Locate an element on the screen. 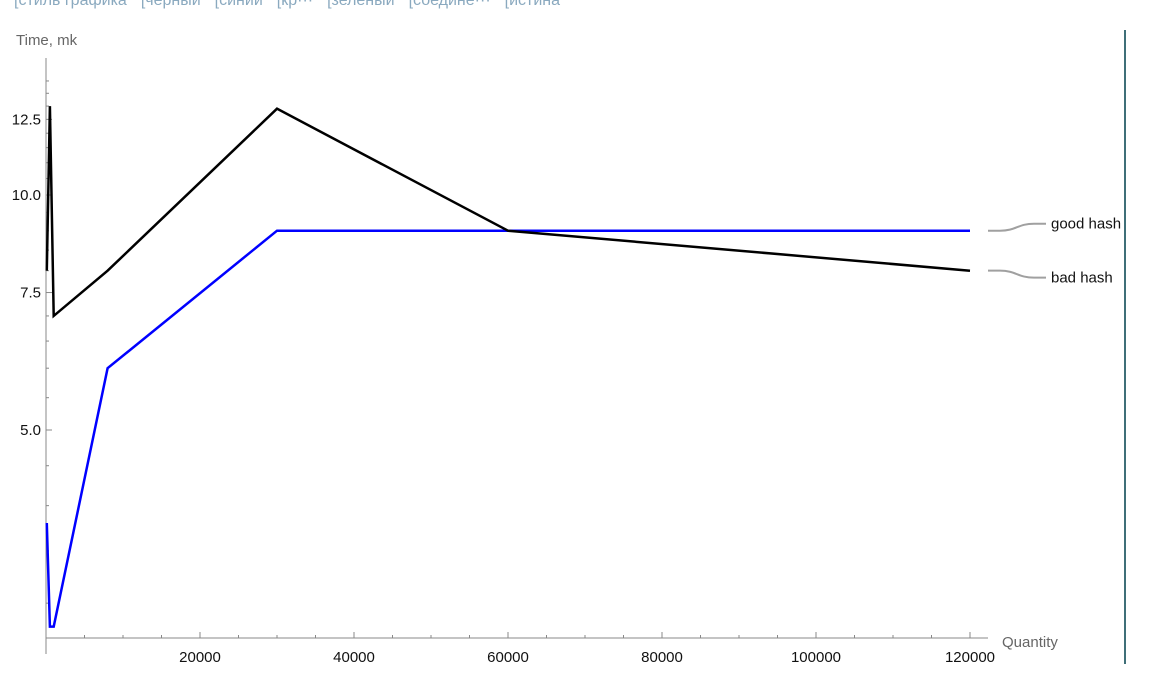 The image size is (1171, 680). x-tick-label: 20000 is located at coordinates (200, 657).